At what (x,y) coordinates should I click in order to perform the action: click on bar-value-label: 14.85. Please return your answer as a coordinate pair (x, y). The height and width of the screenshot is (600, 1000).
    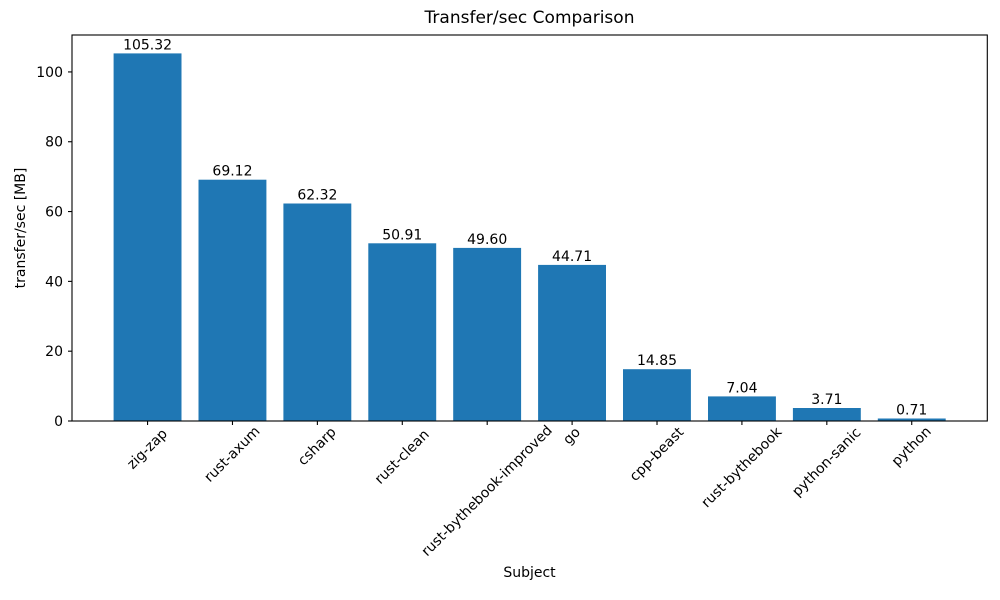
    Looking at the image, I should click on (657, 361).